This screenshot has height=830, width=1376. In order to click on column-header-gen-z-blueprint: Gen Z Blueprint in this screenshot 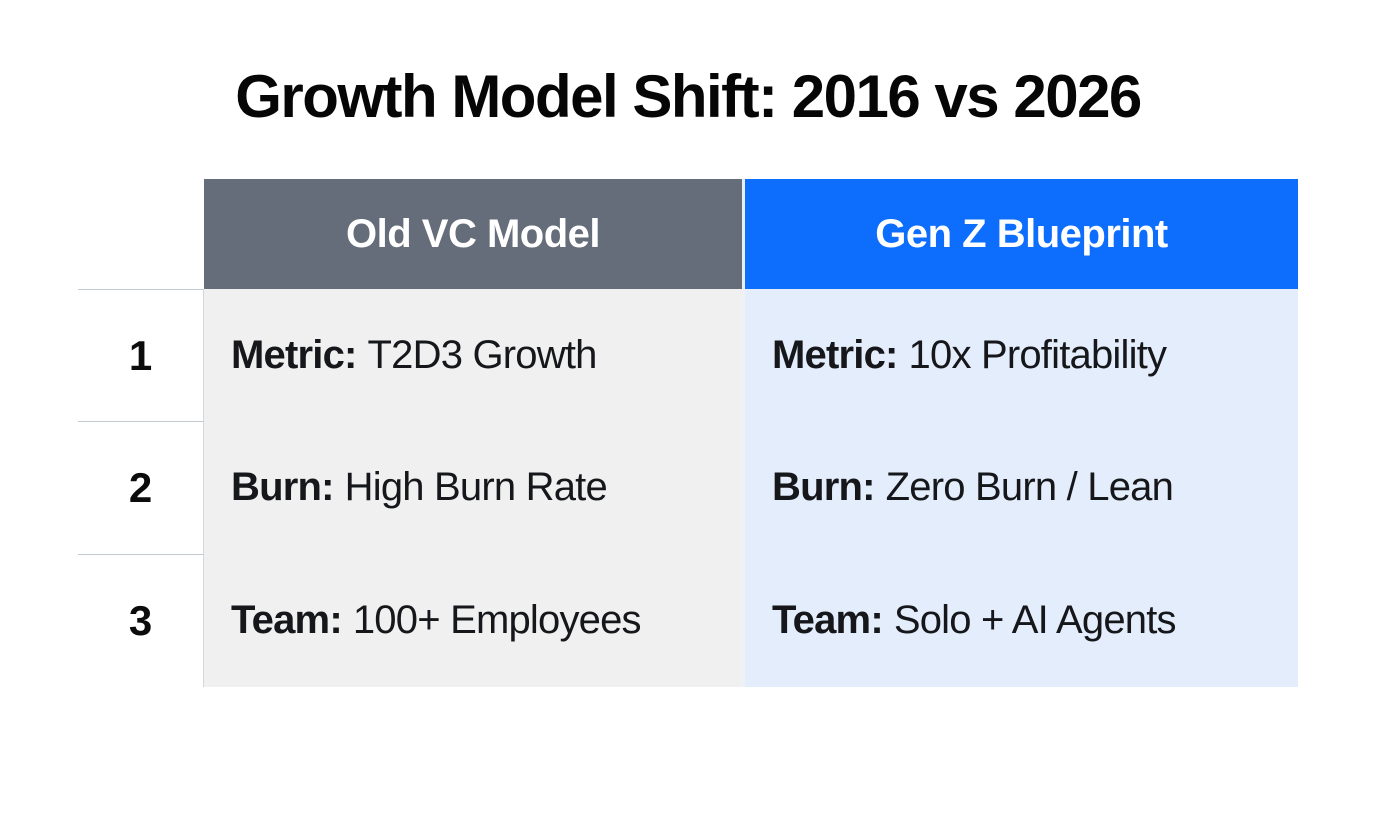, I will do `click(1020, 234)`.